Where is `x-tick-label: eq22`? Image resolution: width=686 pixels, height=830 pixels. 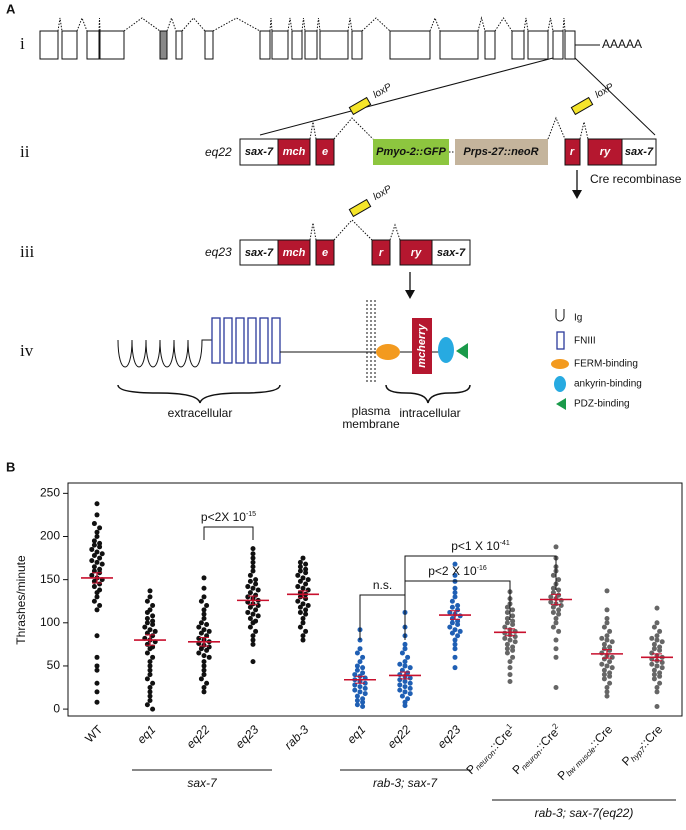
x-tick-label: eq22 is located at coordinates (198, 736).